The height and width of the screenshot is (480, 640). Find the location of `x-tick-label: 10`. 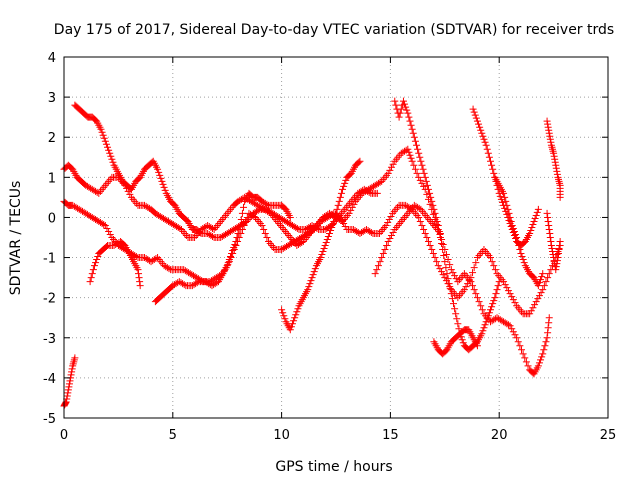

x-tick-label: 10 is located at coordinates (281, 435).